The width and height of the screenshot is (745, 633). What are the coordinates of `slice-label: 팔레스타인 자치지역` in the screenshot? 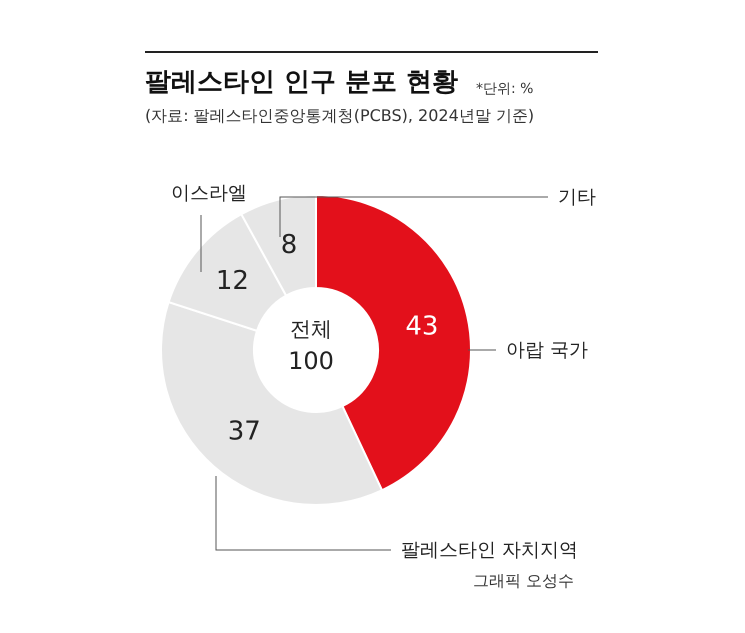 It's located at (489, 550).